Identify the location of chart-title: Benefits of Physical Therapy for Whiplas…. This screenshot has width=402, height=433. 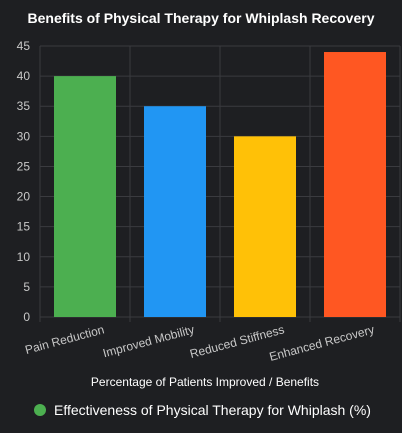
(201, 18).